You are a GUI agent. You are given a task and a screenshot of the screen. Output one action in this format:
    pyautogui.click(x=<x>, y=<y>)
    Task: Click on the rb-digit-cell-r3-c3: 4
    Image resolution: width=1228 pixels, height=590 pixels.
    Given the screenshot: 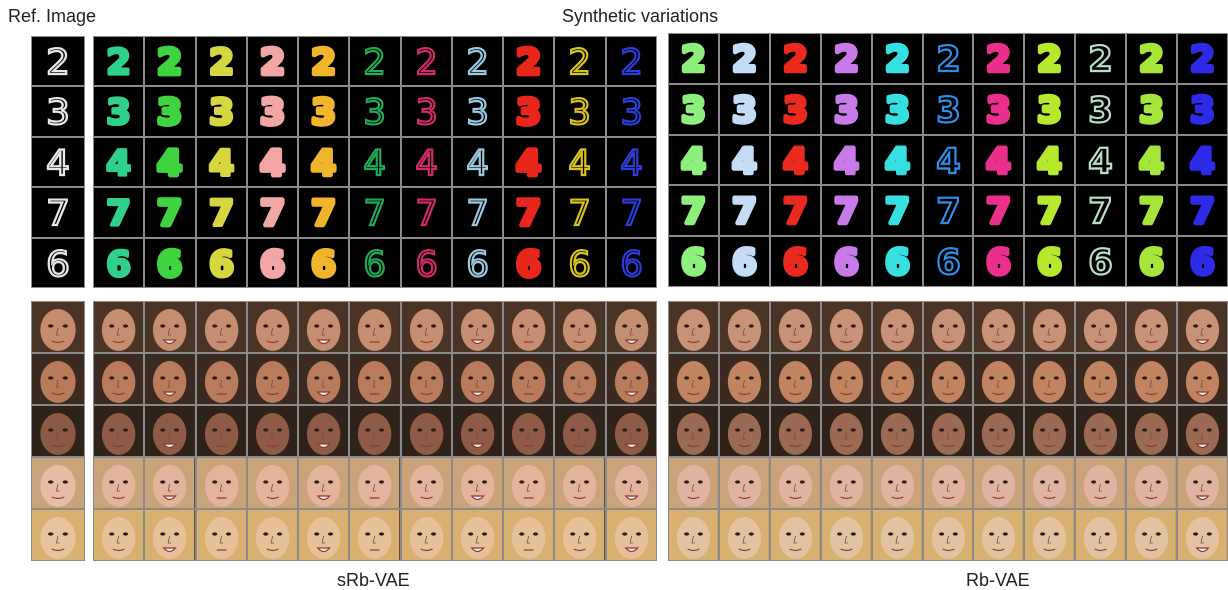 What is the action you would take?
    pyautogui.click(x=795, y=160)
    